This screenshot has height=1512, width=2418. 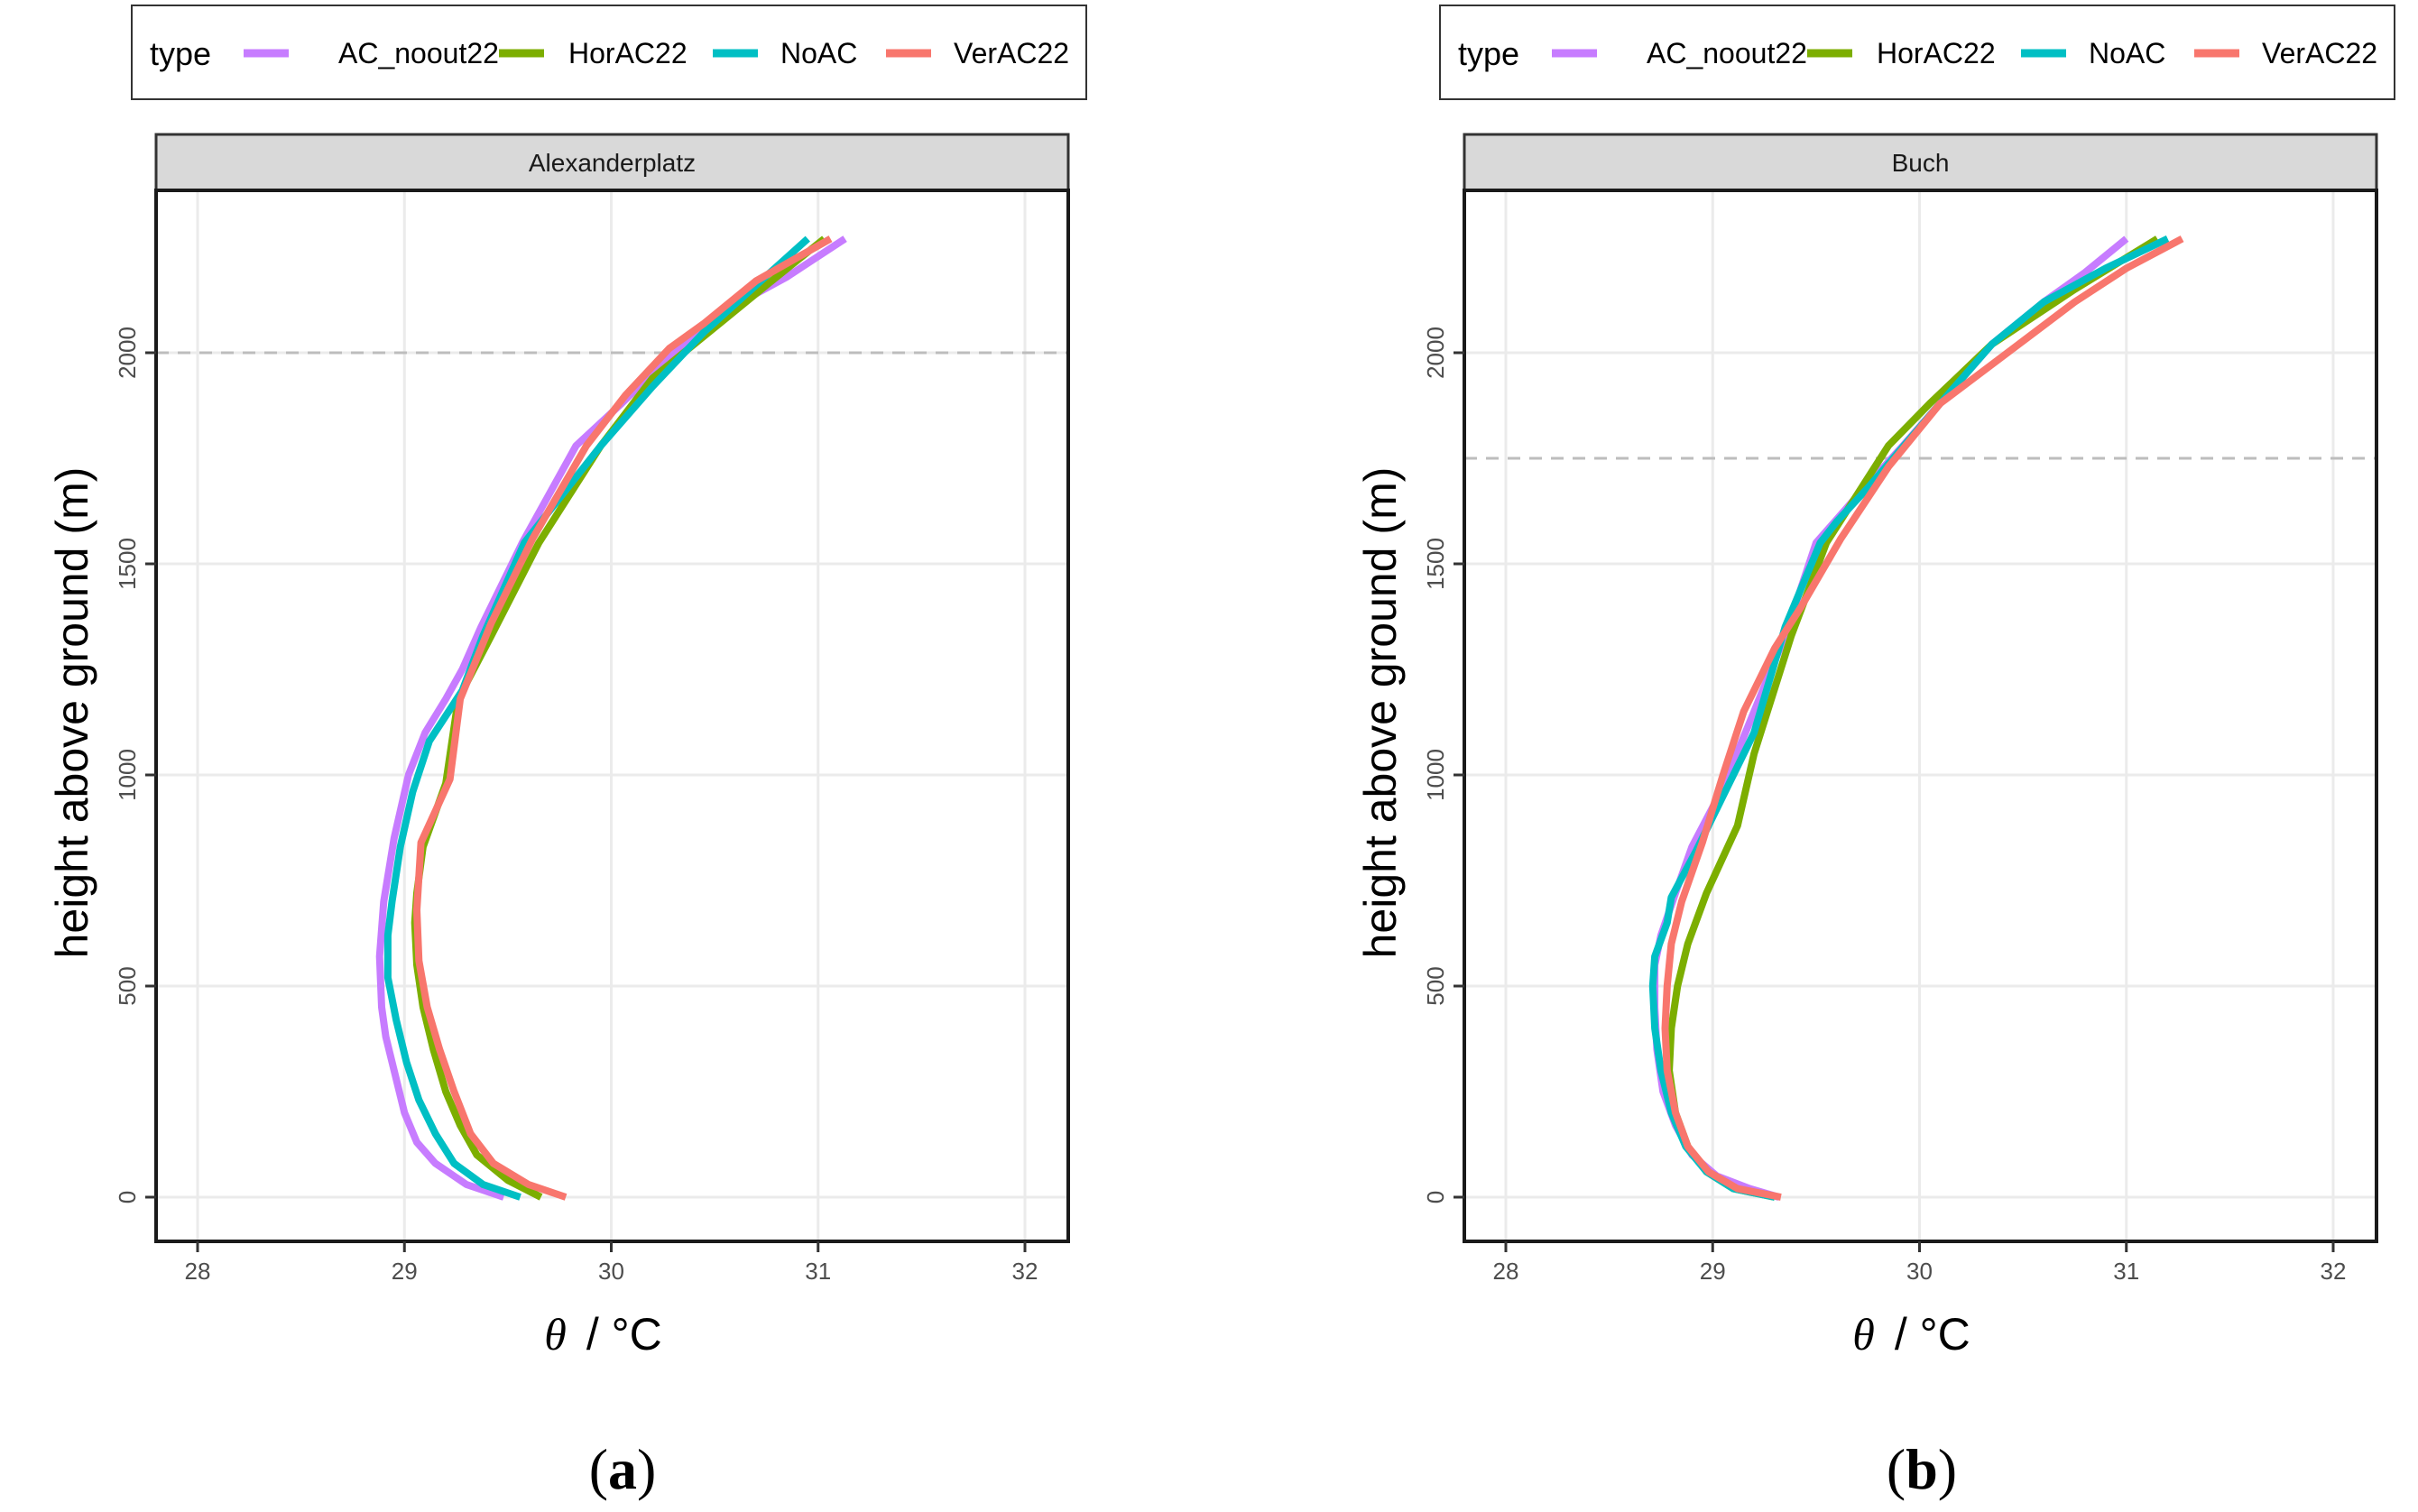 What do you see at coordinates (612, 163) in the screenshot?
I see `facet-title: Alexanderplatz` at bounding box center [612, 163].